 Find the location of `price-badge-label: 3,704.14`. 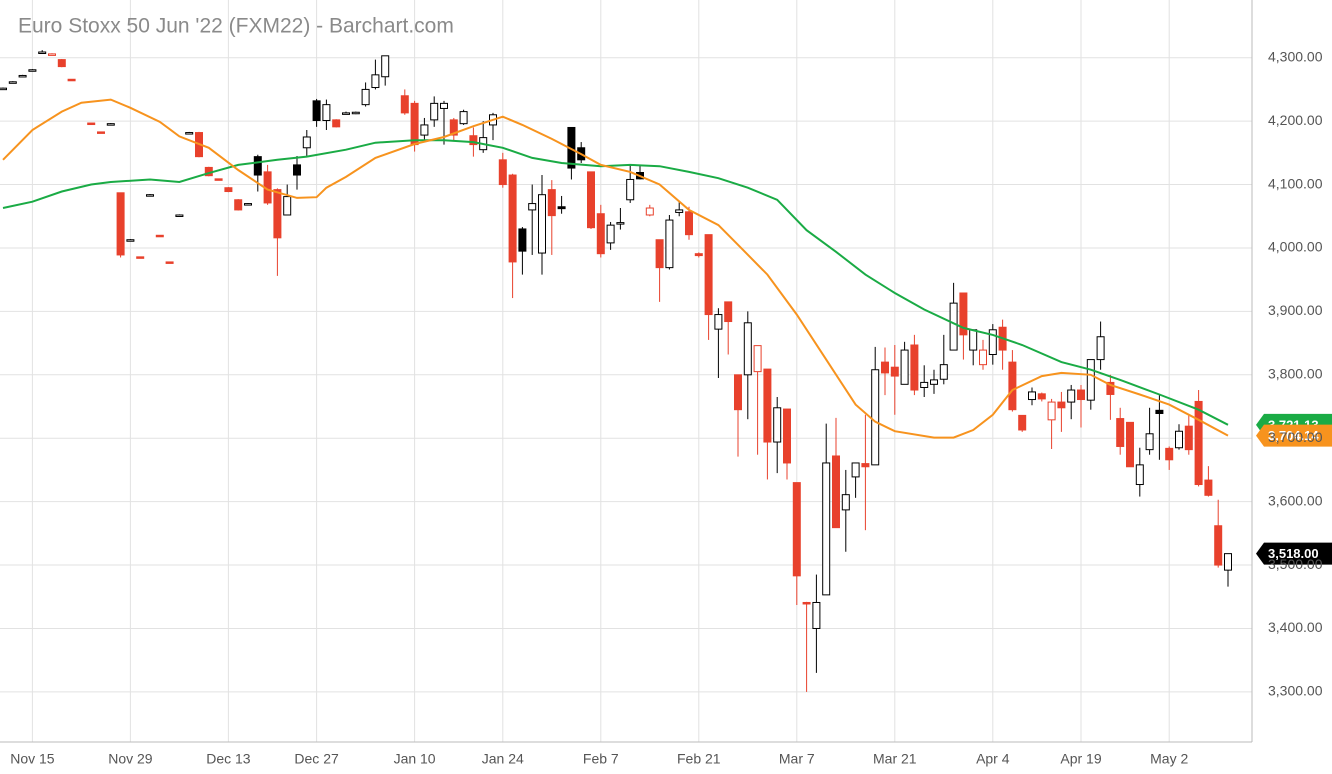

price-badge-label: 3,704.14 is located at coordinates (1293, 435).